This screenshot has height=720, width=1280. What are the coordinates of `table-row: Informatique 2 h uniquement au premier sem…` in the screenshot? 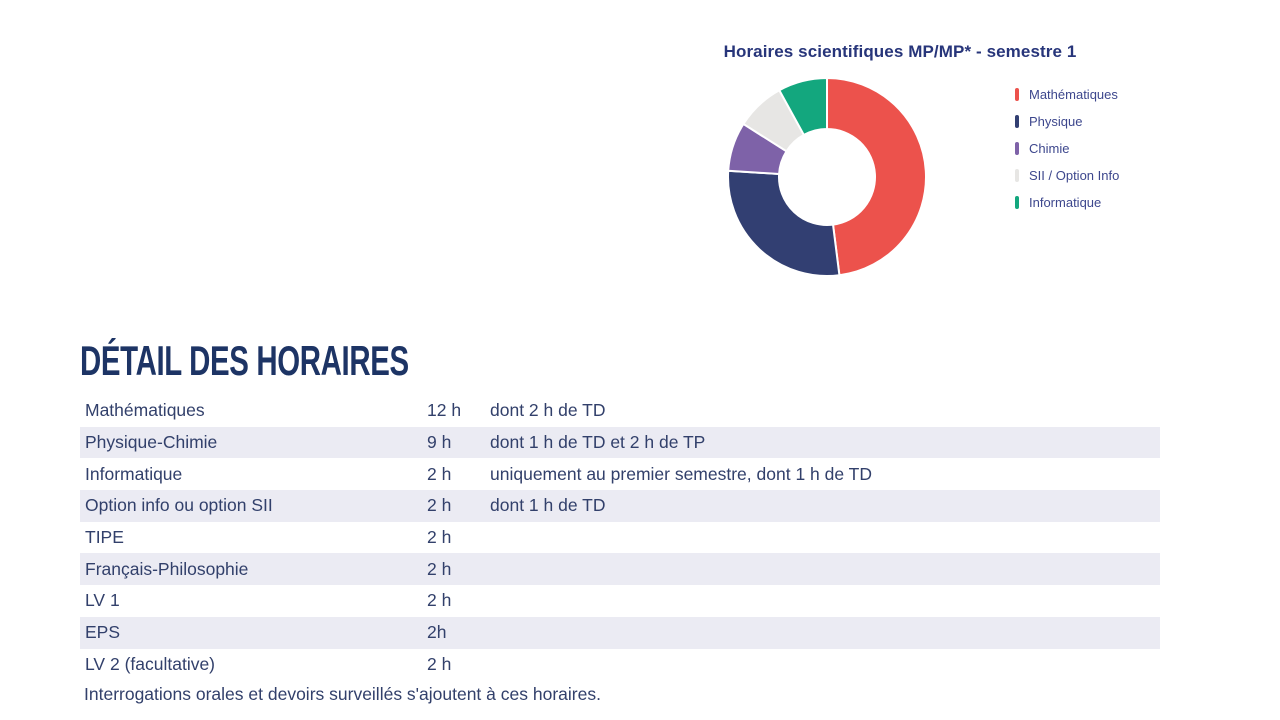 It's located at (620, 474).